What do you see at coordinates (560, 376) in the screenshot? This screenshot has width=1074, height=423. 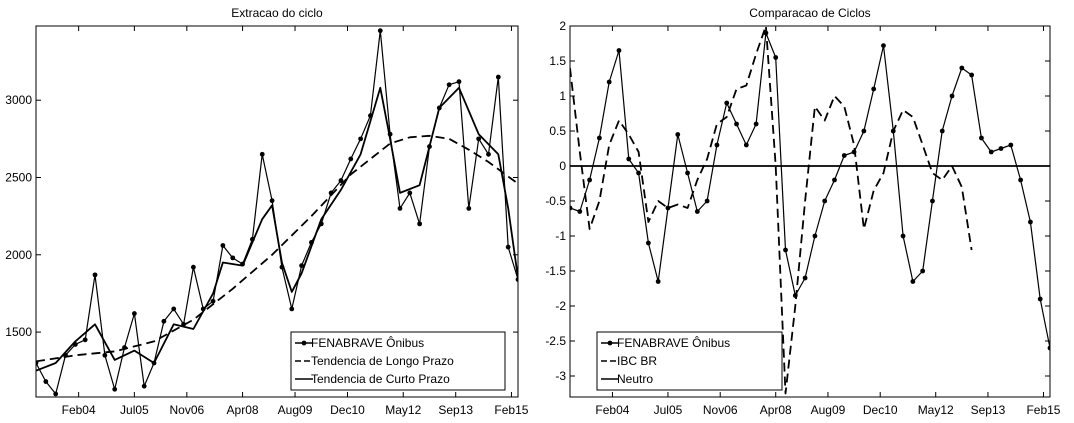 I see `y-tick-label: -3` at bounding box center [560, 376].